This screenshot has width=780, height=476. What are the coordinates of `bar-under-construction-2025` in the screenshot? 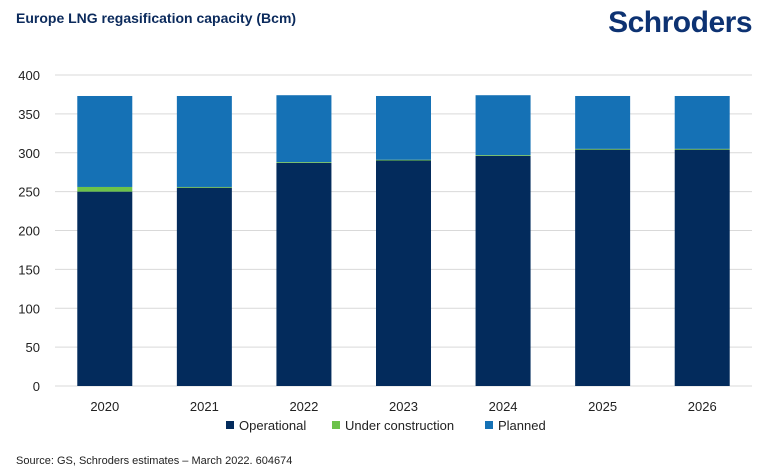 It's located at (603, 149).